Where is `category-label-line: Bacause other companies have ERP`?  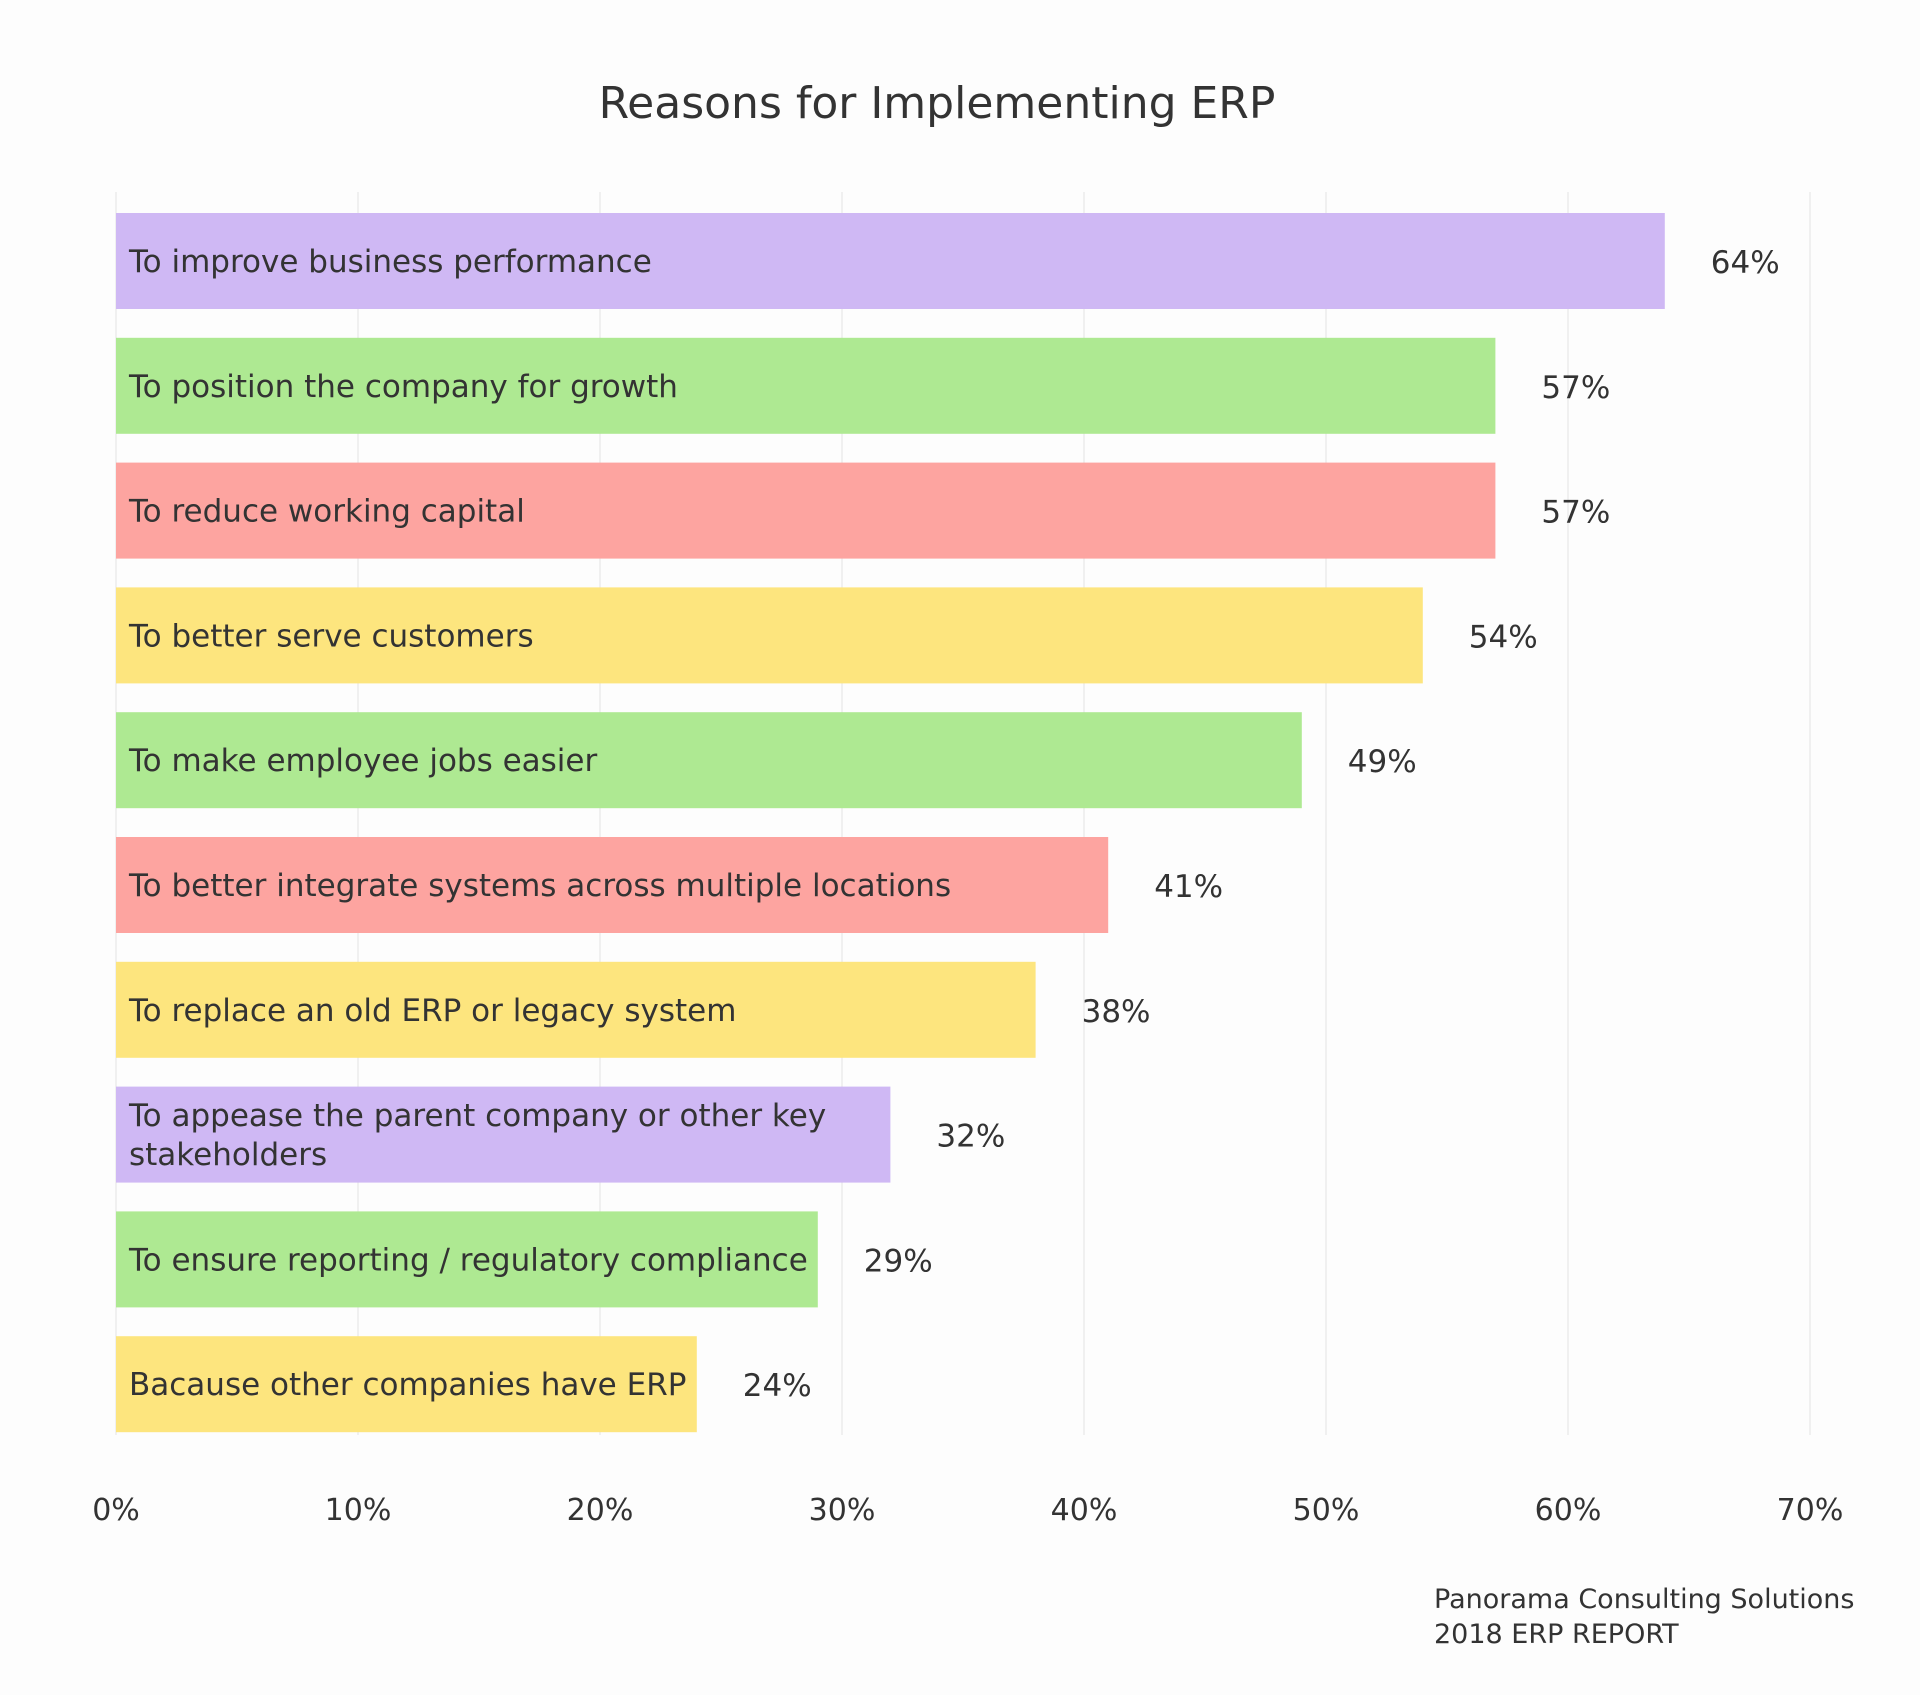 category-label-line: Bacause other companies have ERP is located at coordinates (407, 1385).